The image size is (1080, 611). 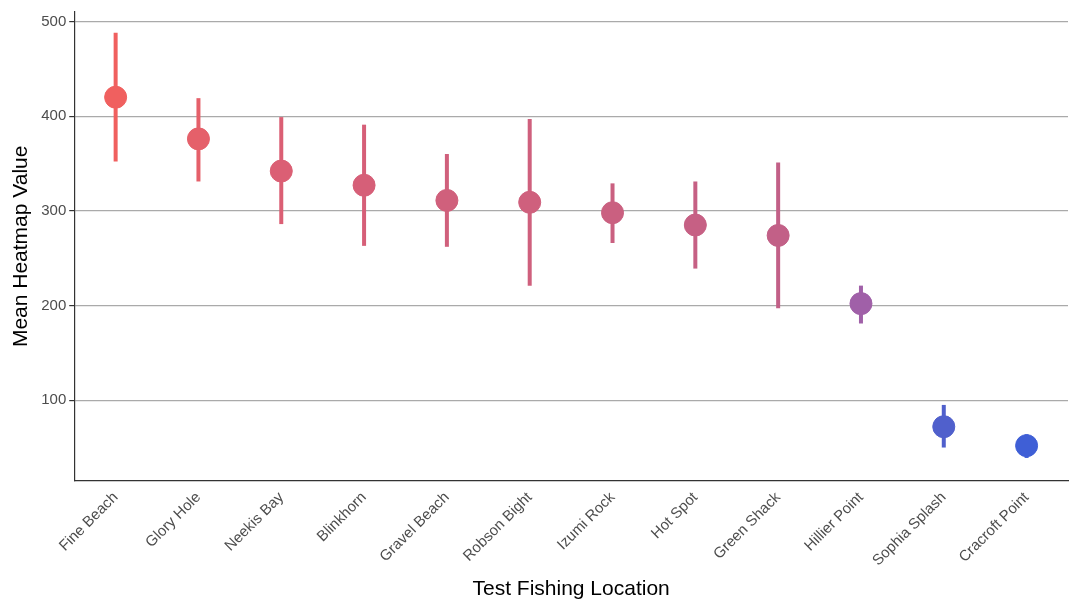 I want to click on y-tick-label: 500, so click(x=54, y=20).